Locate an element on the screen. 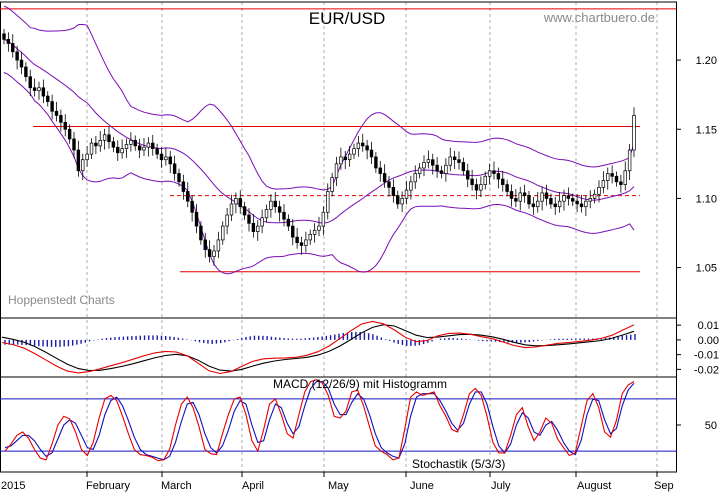  macd-panel is located at coordinates (318, 347).